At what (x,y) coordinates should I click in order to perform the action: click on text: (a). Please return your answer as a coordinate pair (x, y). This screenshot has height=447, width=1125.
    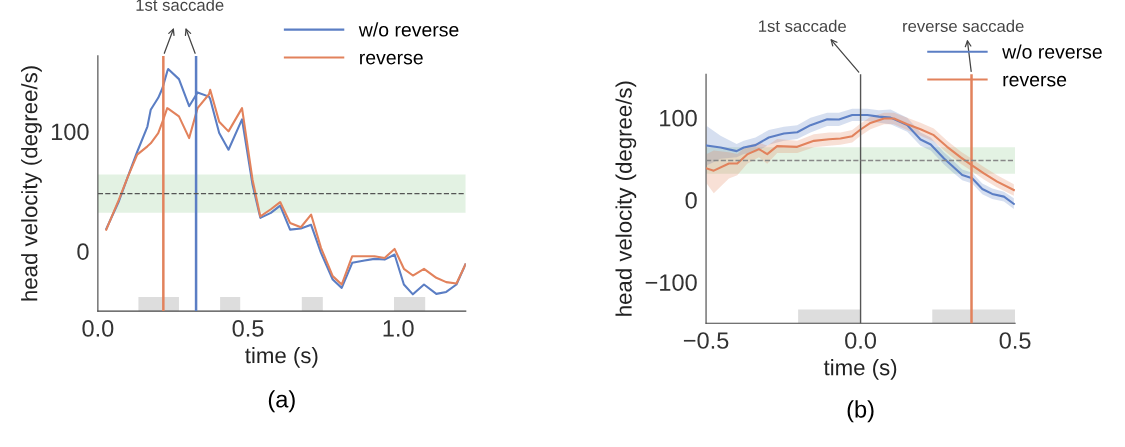
    Looking at the image, I should click on (281, 401).